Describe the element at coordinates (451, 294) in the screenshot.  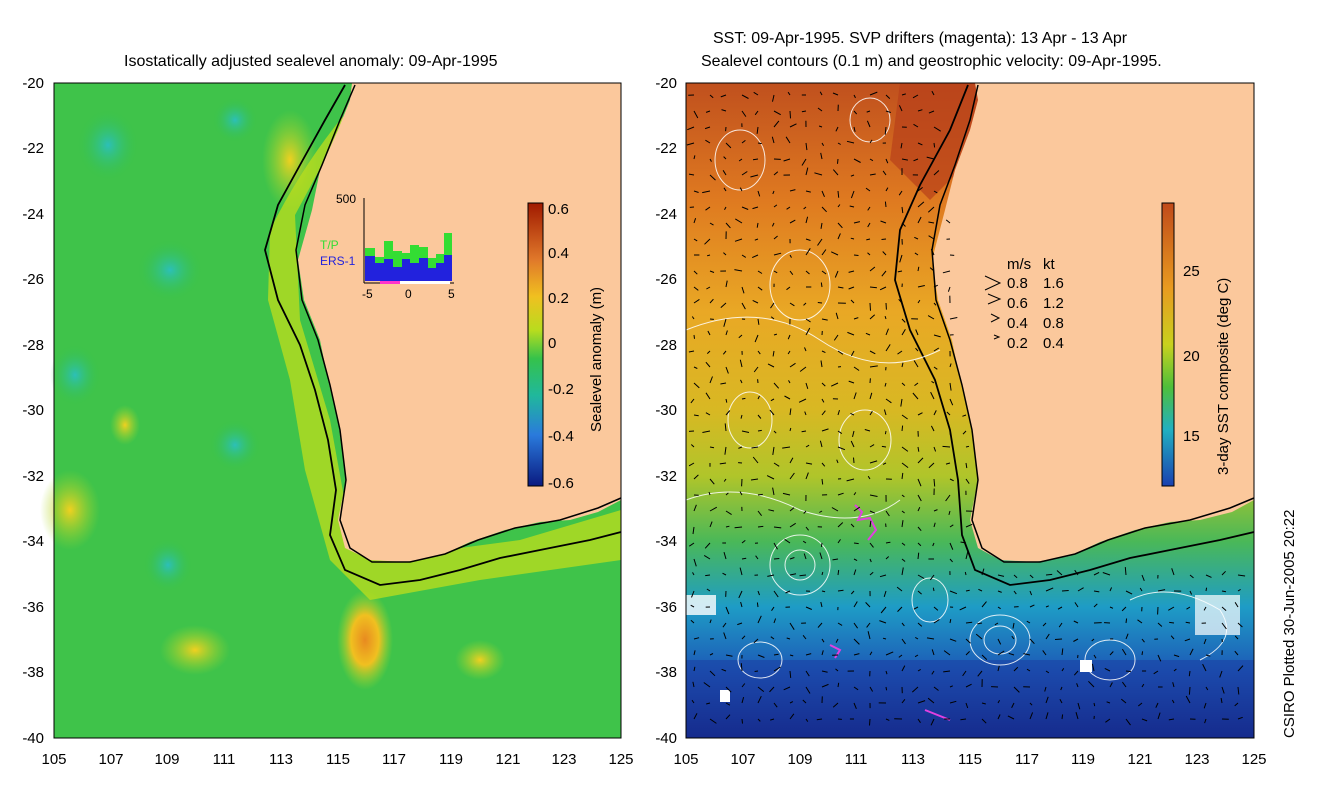
I see `inset-x-tick: 5` at that location.